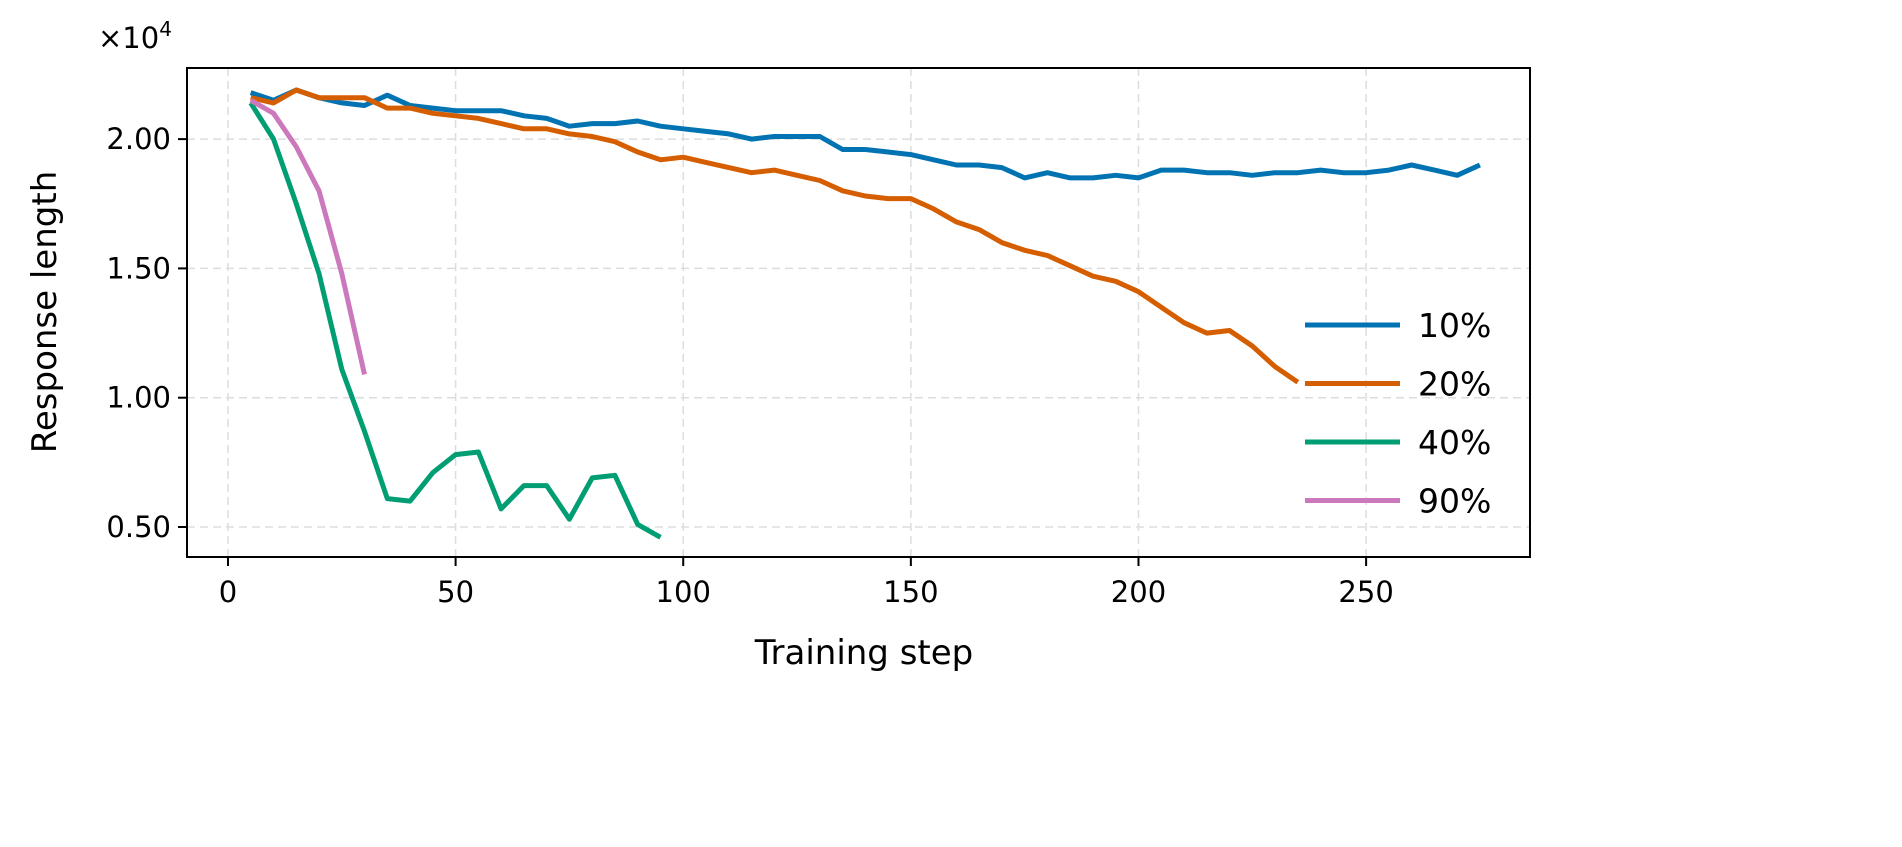 This screenshot has height=847, width=1902. What do you see at coordinates (138, 268) in the screenshot?
I see `y-tick-label: 1.50` at bounding box center [138, 268].